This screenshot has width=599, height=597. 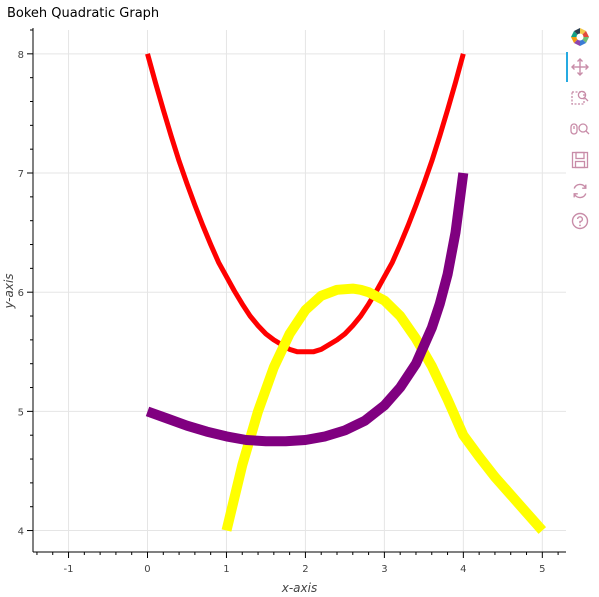 I want to click on x-tick-label: 1, so click(x=226, y=569).